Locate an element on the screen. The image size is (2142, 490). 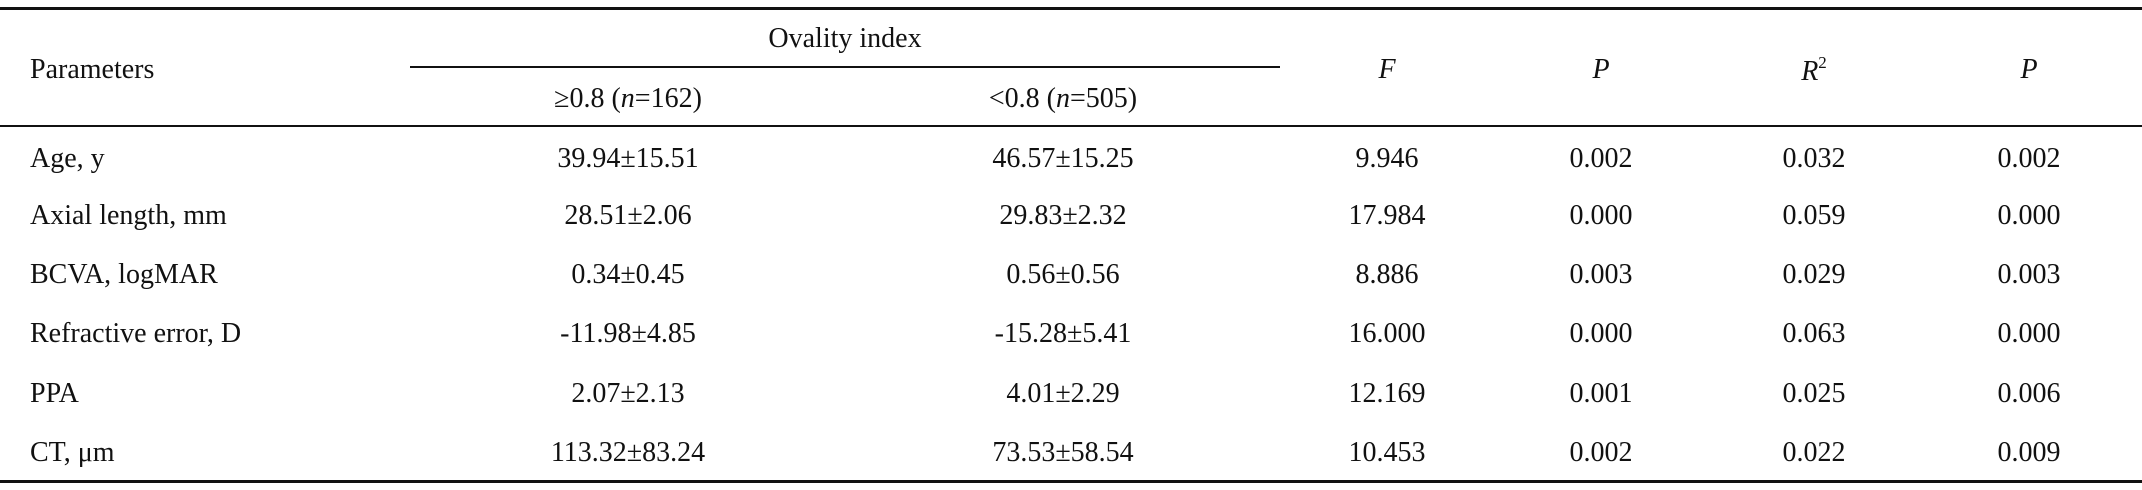
cell: 4.01±2.29 is located at coordinates (1063, 393).